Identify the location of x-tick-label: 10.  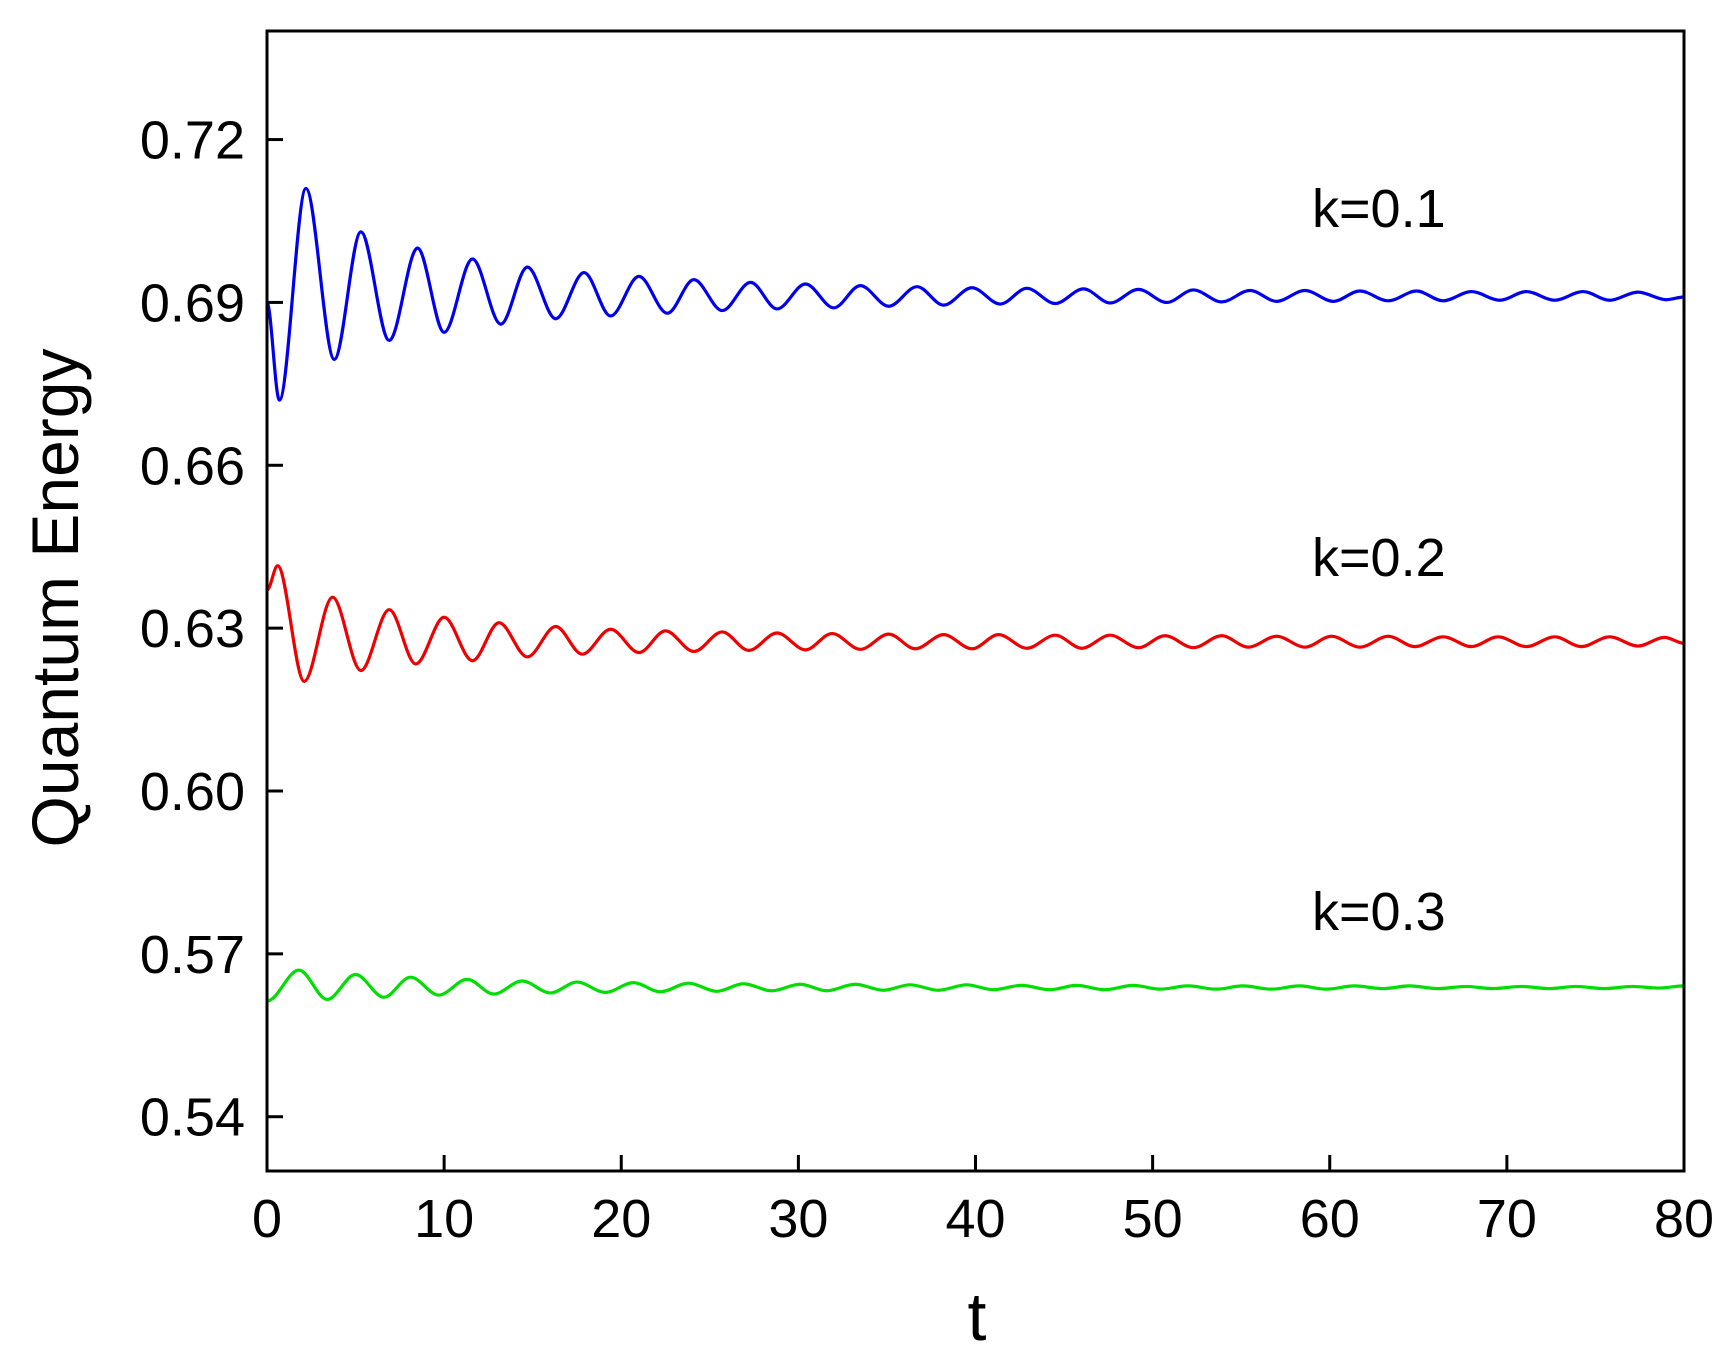
(444, 1219).